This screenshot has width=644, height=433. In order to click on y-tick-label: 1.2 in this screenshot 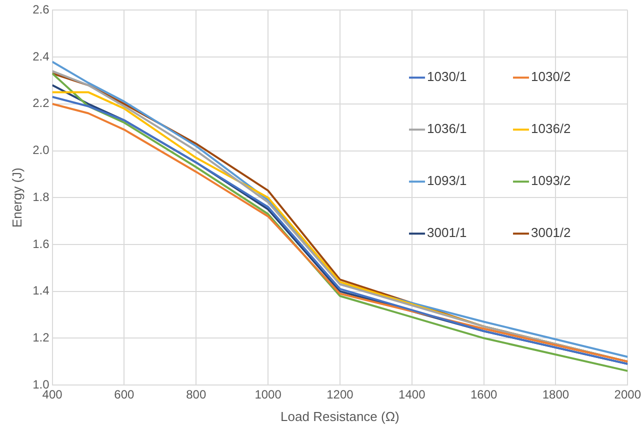, I will do `click(41, 337)`.